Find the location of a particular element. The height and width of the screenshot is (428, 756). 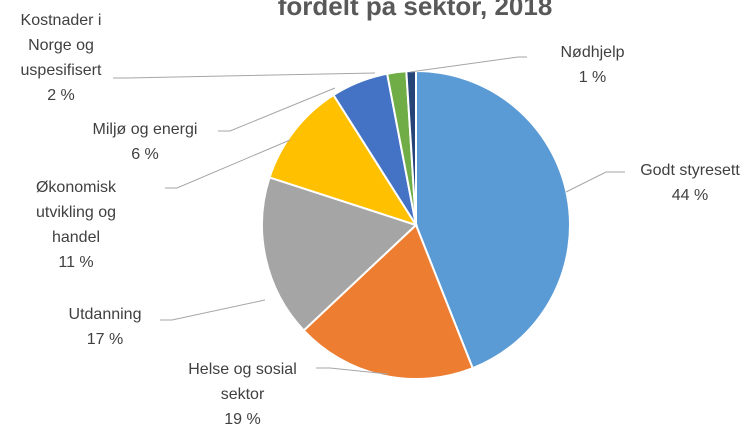

value-label: 11 % is located at coordinates (76, 262).